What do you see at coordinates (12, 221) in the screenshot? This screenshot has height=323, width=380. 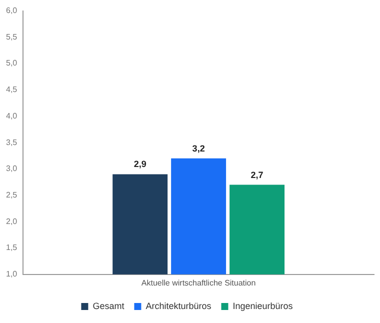 I see `y-tick-label: 2,0` at bounding box center [12, 221].